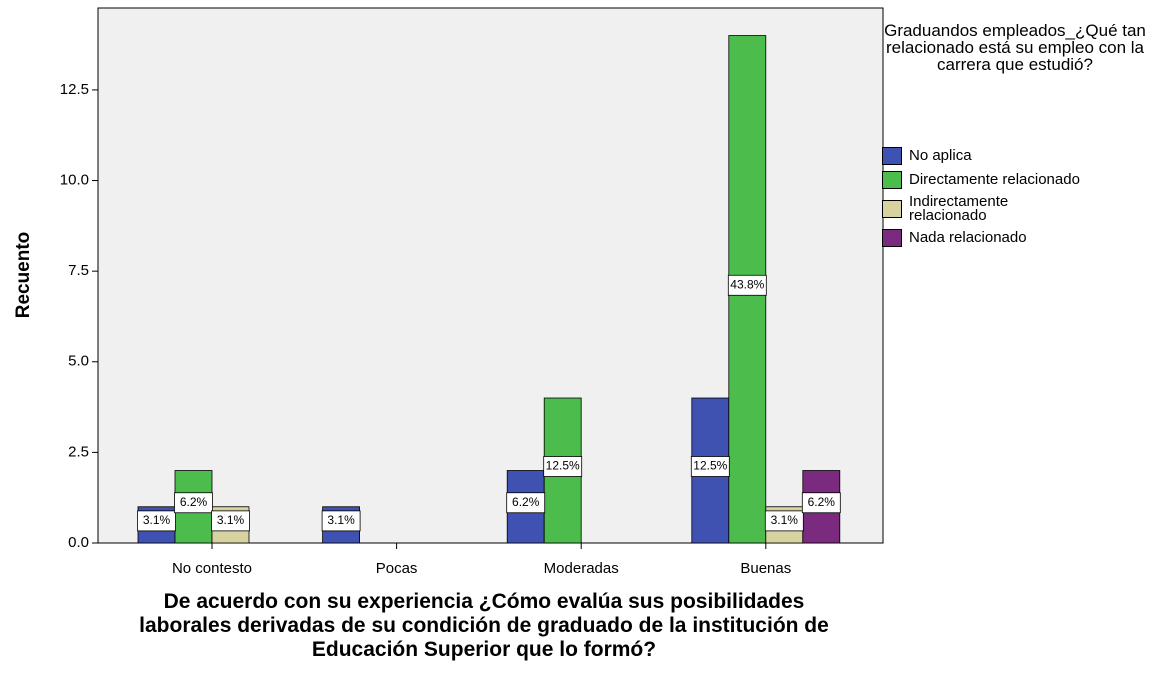 This screenshot has width=1160, height=689. What do you see at coordinates (74, 89) in the screenshot?
I see `y-tick-label: 12.5` at bounding box center [74, 89].